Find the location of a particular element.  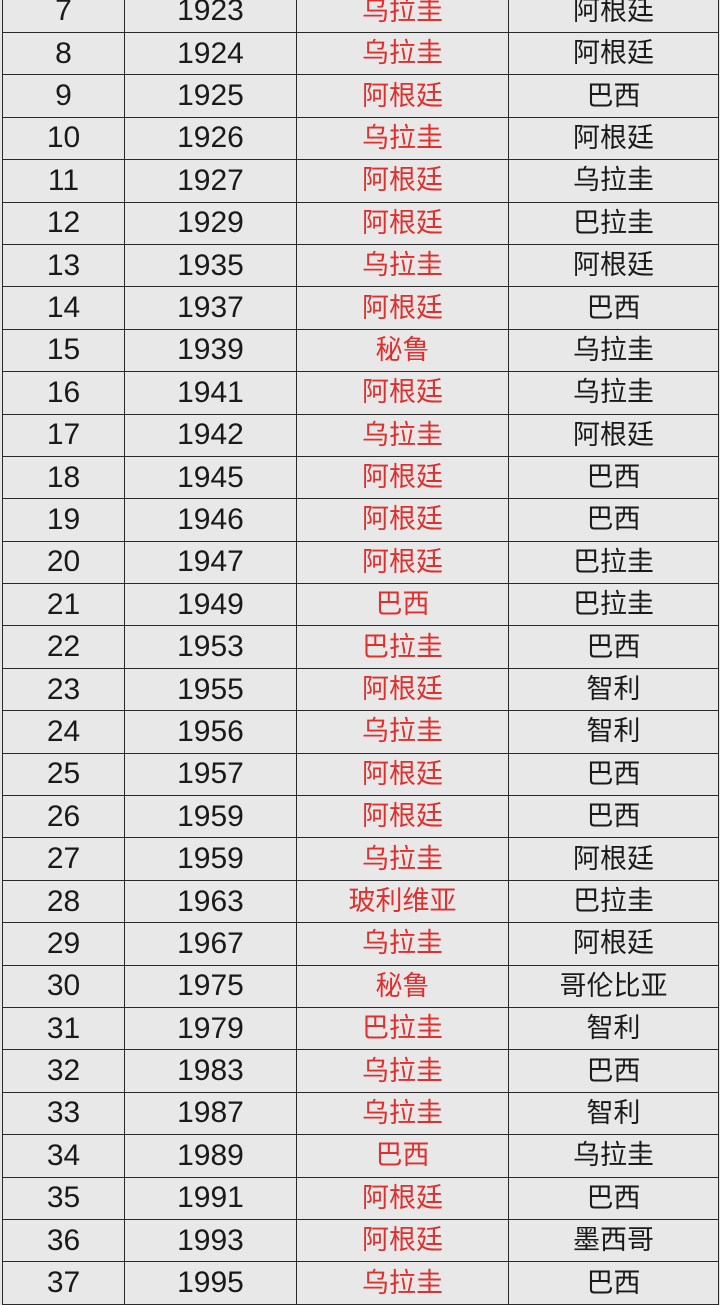

edition-cell: 32 is located at coordinates (63, 1071).